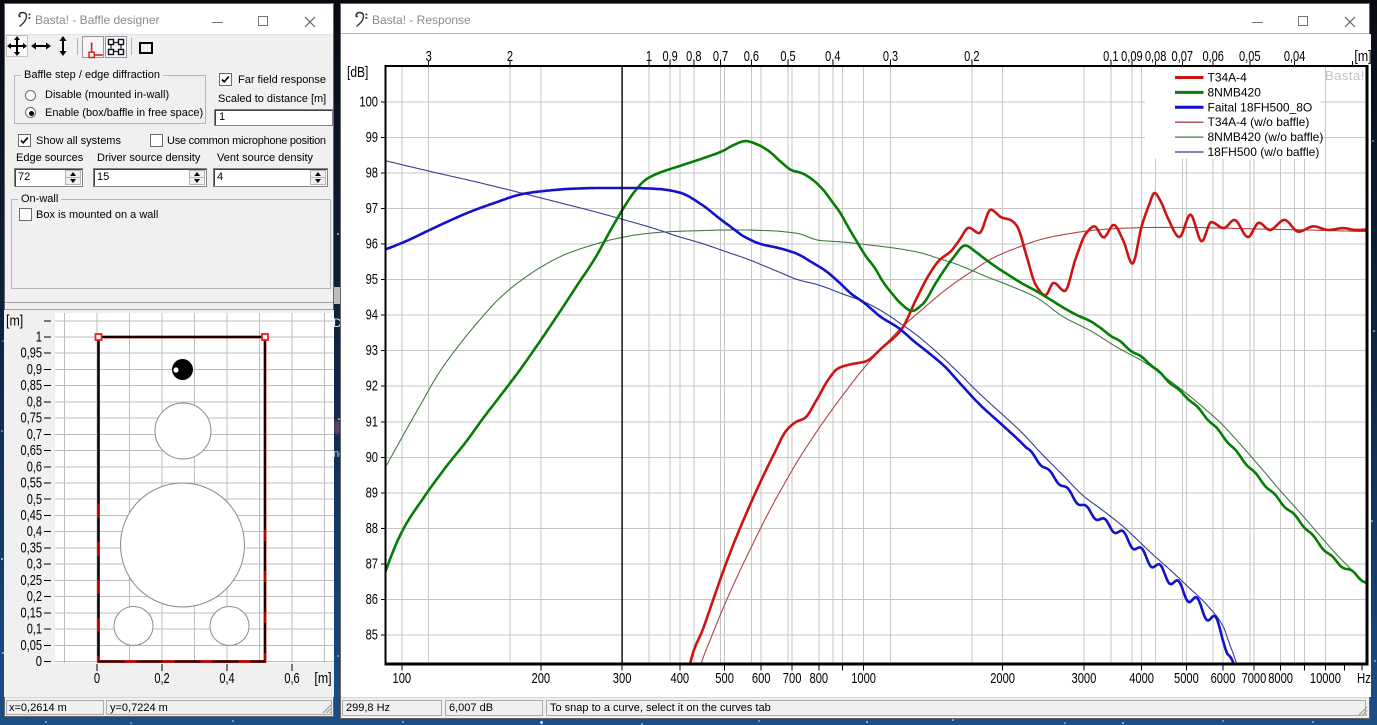  Describe the element at coordinates (1156, 56) in the screenshot. I see `svg-text: 0,08` at that location.